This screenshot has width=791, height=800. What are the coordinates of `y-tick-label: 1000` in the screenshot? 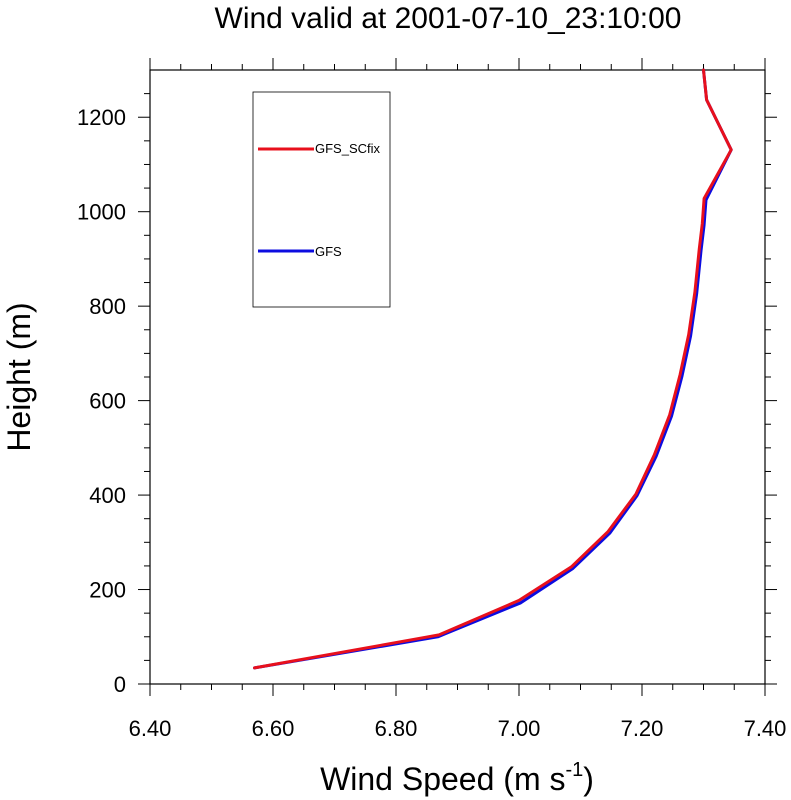 It's located at (101, 212).